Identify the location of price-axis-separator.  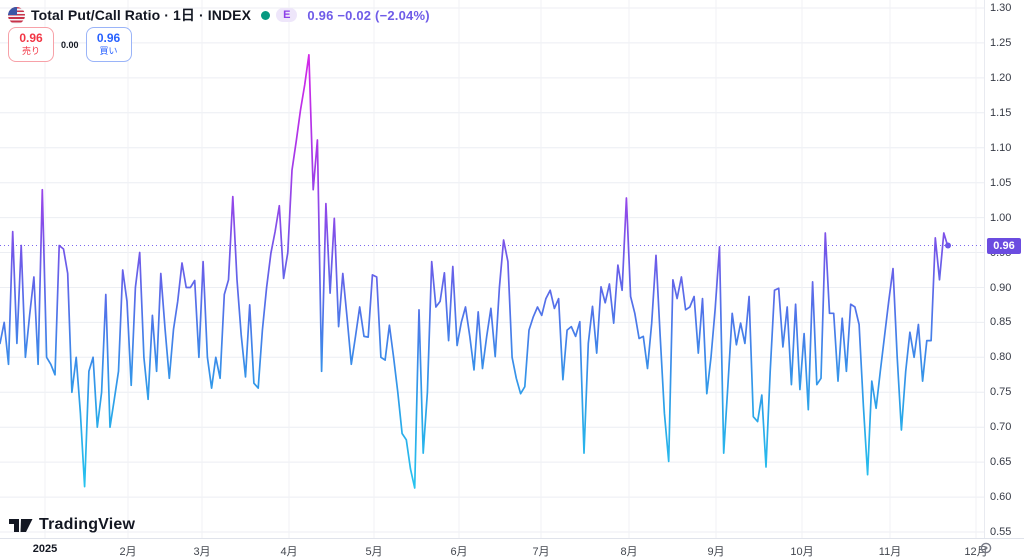
(984, 269).